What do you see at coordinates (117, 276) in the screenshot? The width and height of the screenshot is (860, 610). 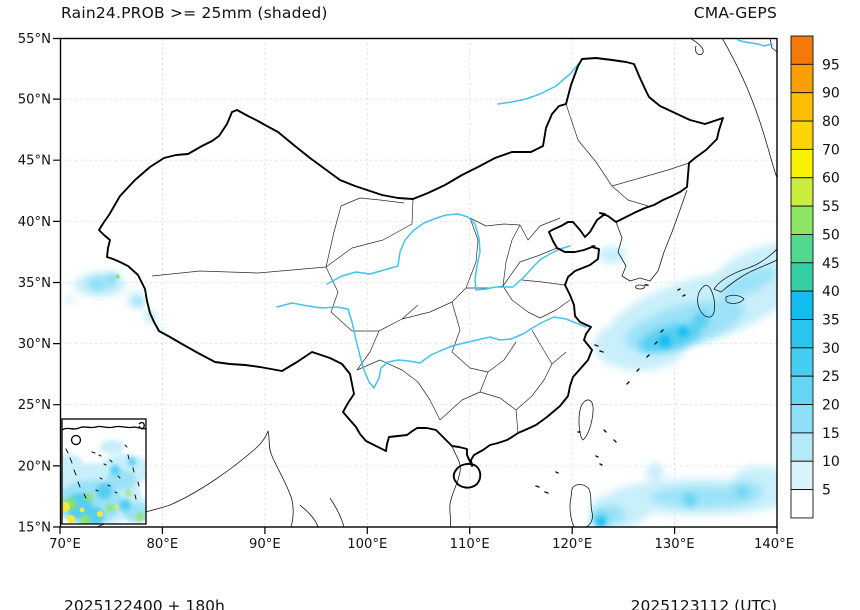 I see `shading-high-spot` at bounding box center [117, 276].